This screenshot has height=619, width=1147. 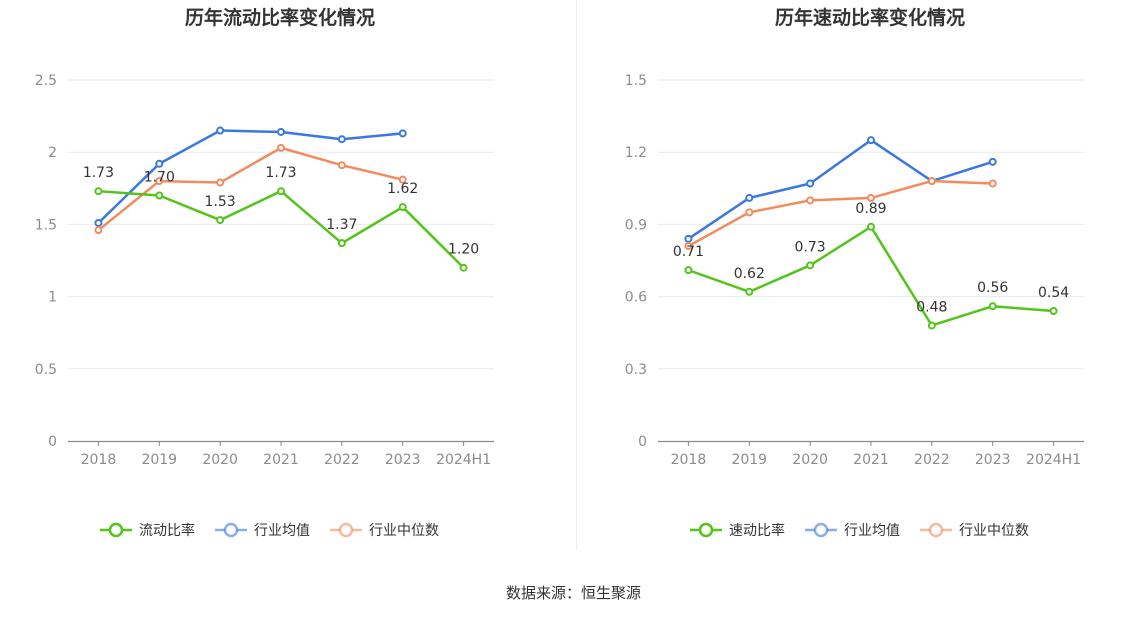 What do you see at coordinates (636, 370) in the screenshot?
I see `y-tick-label: 0.3` at bounding box center [636, 370].